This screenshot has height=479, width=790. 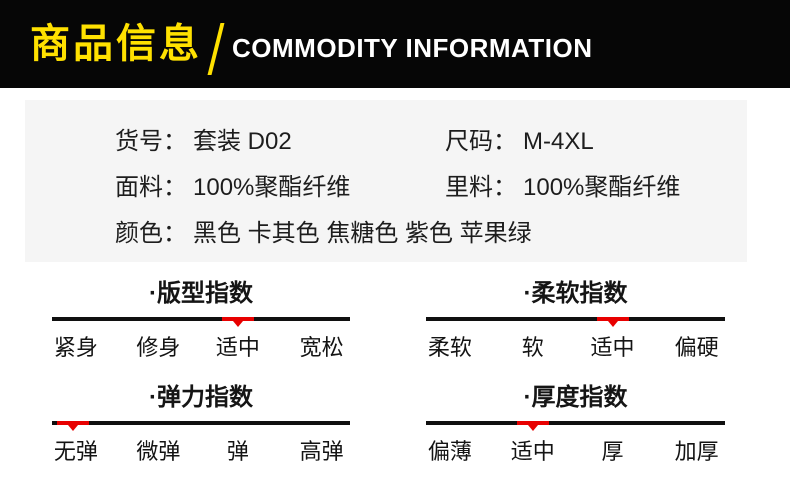 What do you see at coordinates (532, 347) in the screenshot?
I see `scale-label: 软` at bounding box center [532, 347].